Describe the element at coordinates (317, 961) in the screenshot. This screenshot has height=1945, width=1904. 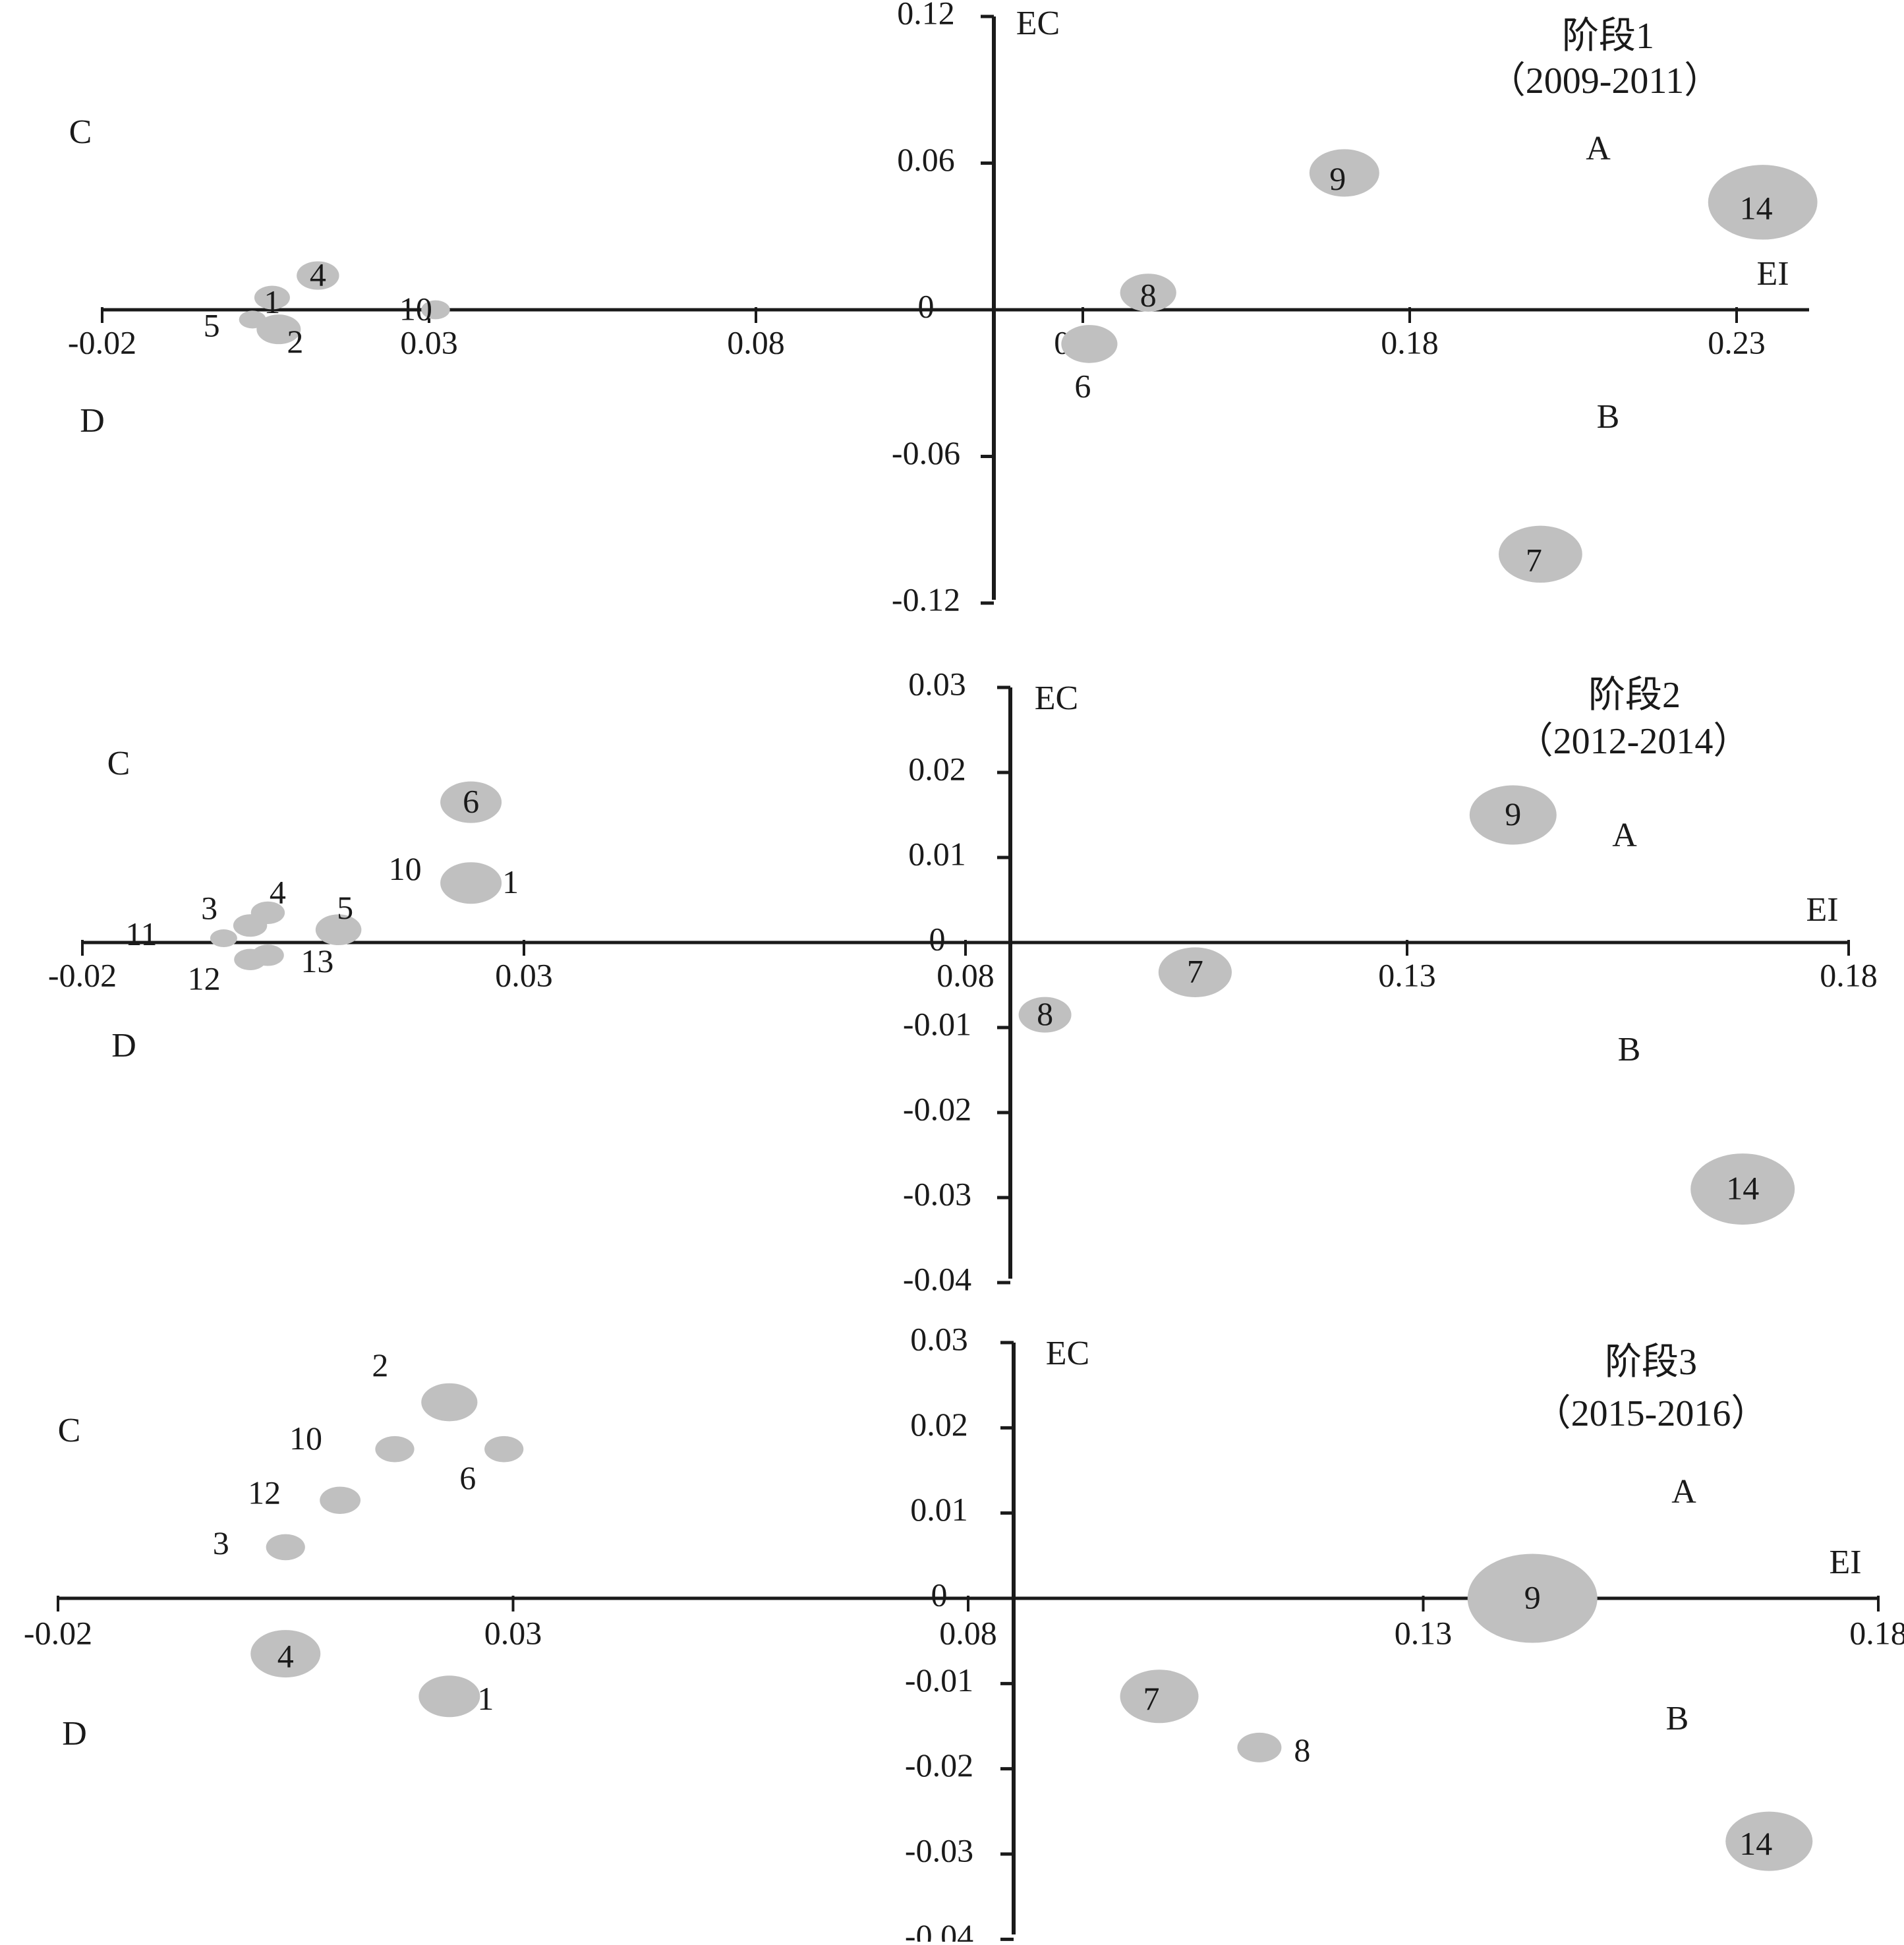
I see `bubble-label-13: 13` at that location.